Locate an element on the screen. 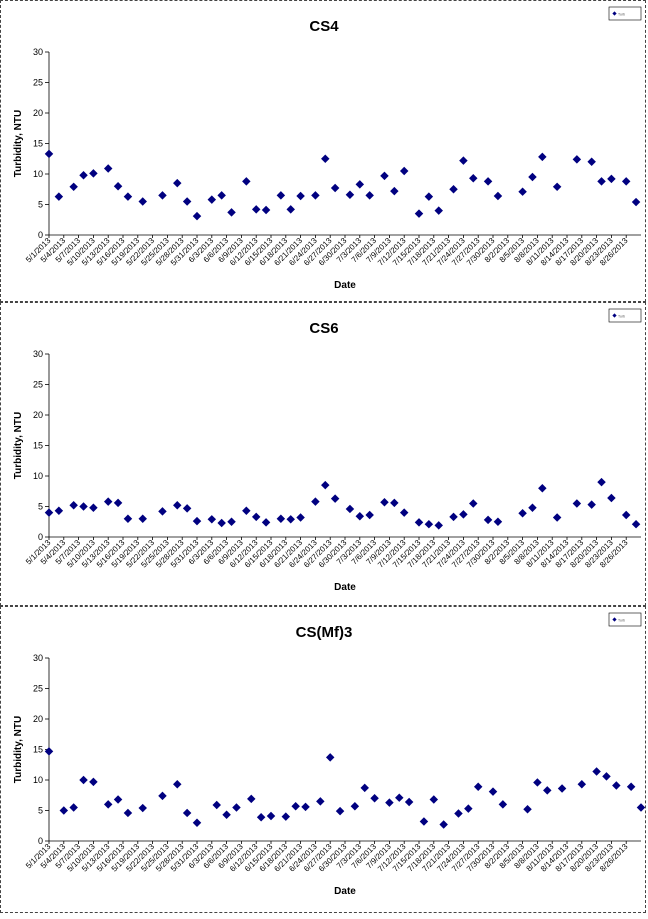 The width and height of the screenshot is (648, 919). chart-title: CS4 is located at coordinates (324, 26).